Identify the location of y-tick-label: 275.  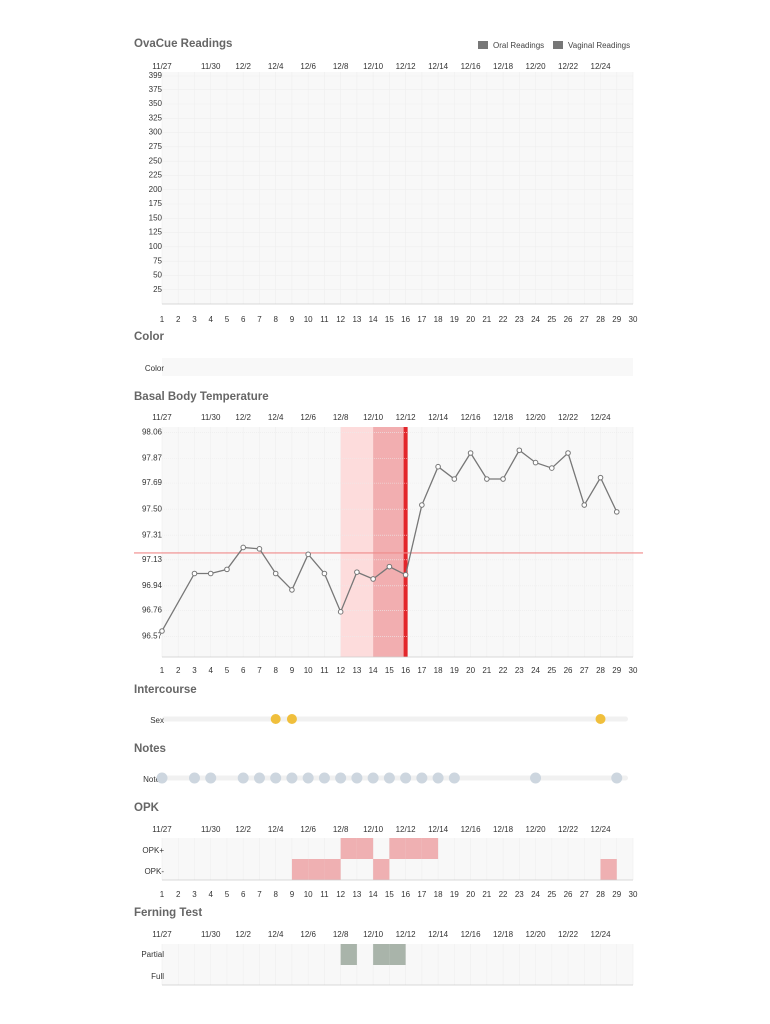
(156, 146).